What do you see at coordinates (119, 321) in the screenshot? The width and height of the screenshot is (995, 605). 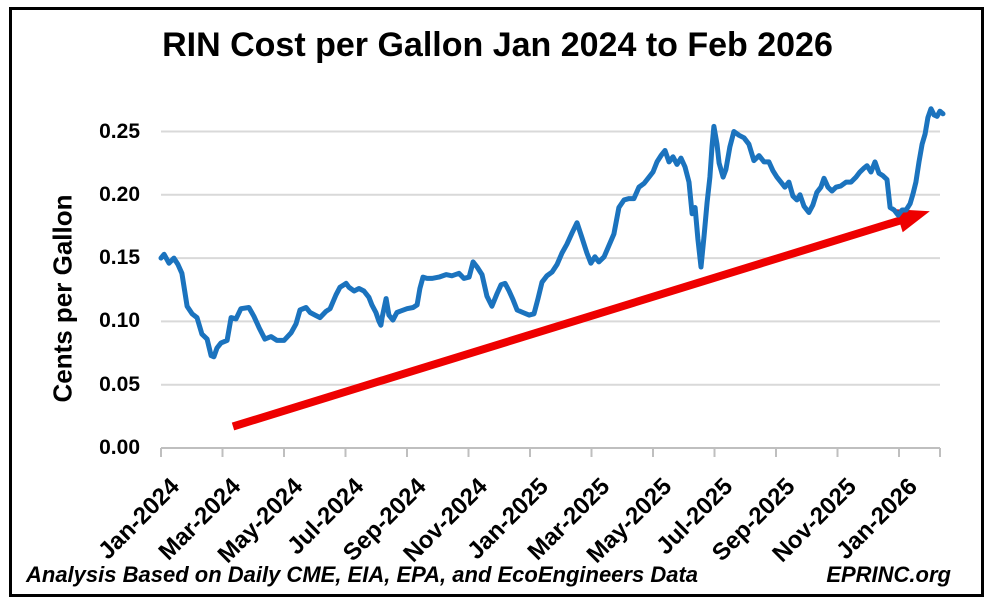 I see `y-tick-label: 0.10` at bounding box center [119, 321].